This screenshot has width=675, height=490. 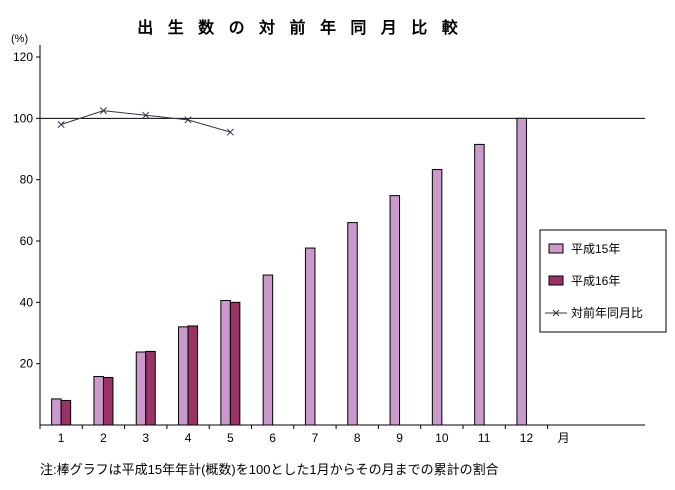 What do you see at coordinates (272, 438) in the screenshot?
I see `x-tick-label: 6` at bounding box center [272, 438].